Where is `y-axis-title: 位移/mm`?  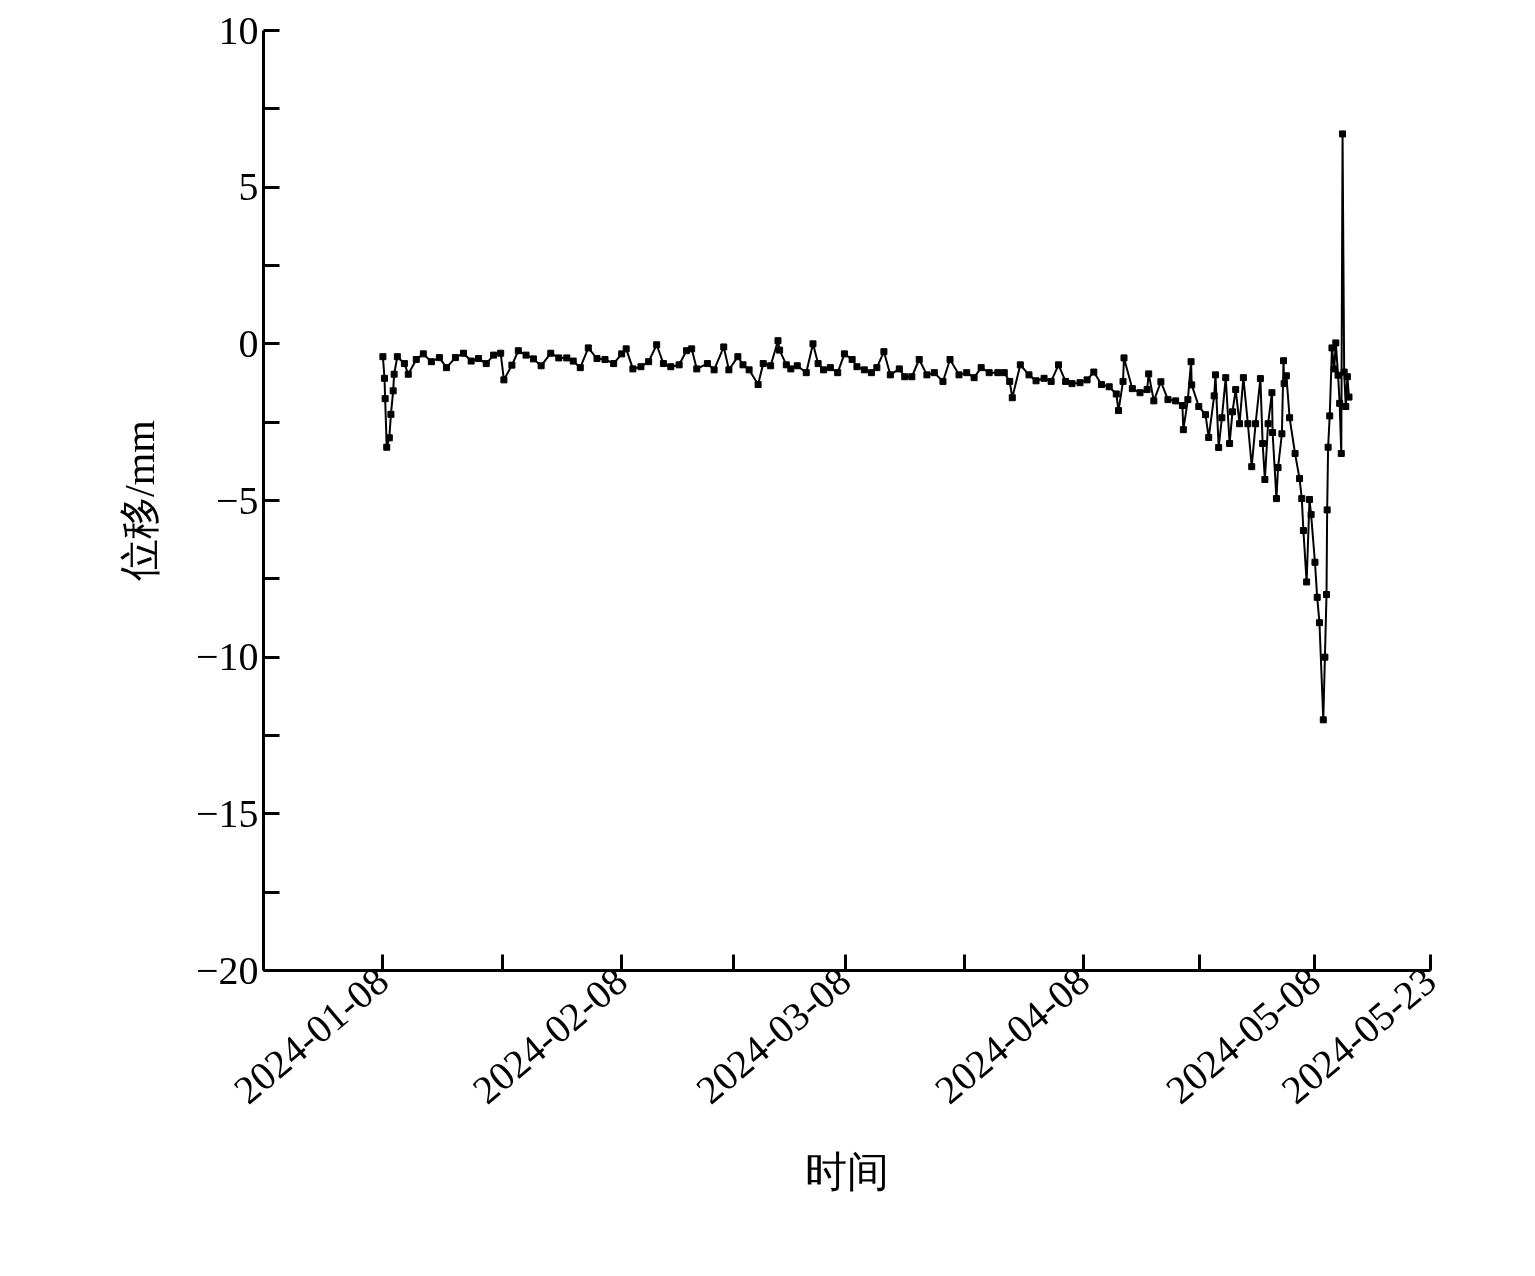
y-axis-title: 位移/mm is located at coordinates (139, 500).